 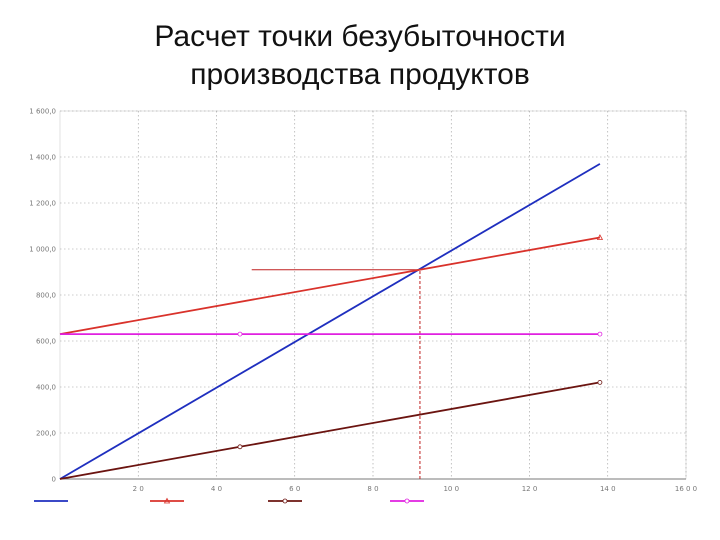 I want to click on x-tick-label: 10 0, so click(x=451, y=489).